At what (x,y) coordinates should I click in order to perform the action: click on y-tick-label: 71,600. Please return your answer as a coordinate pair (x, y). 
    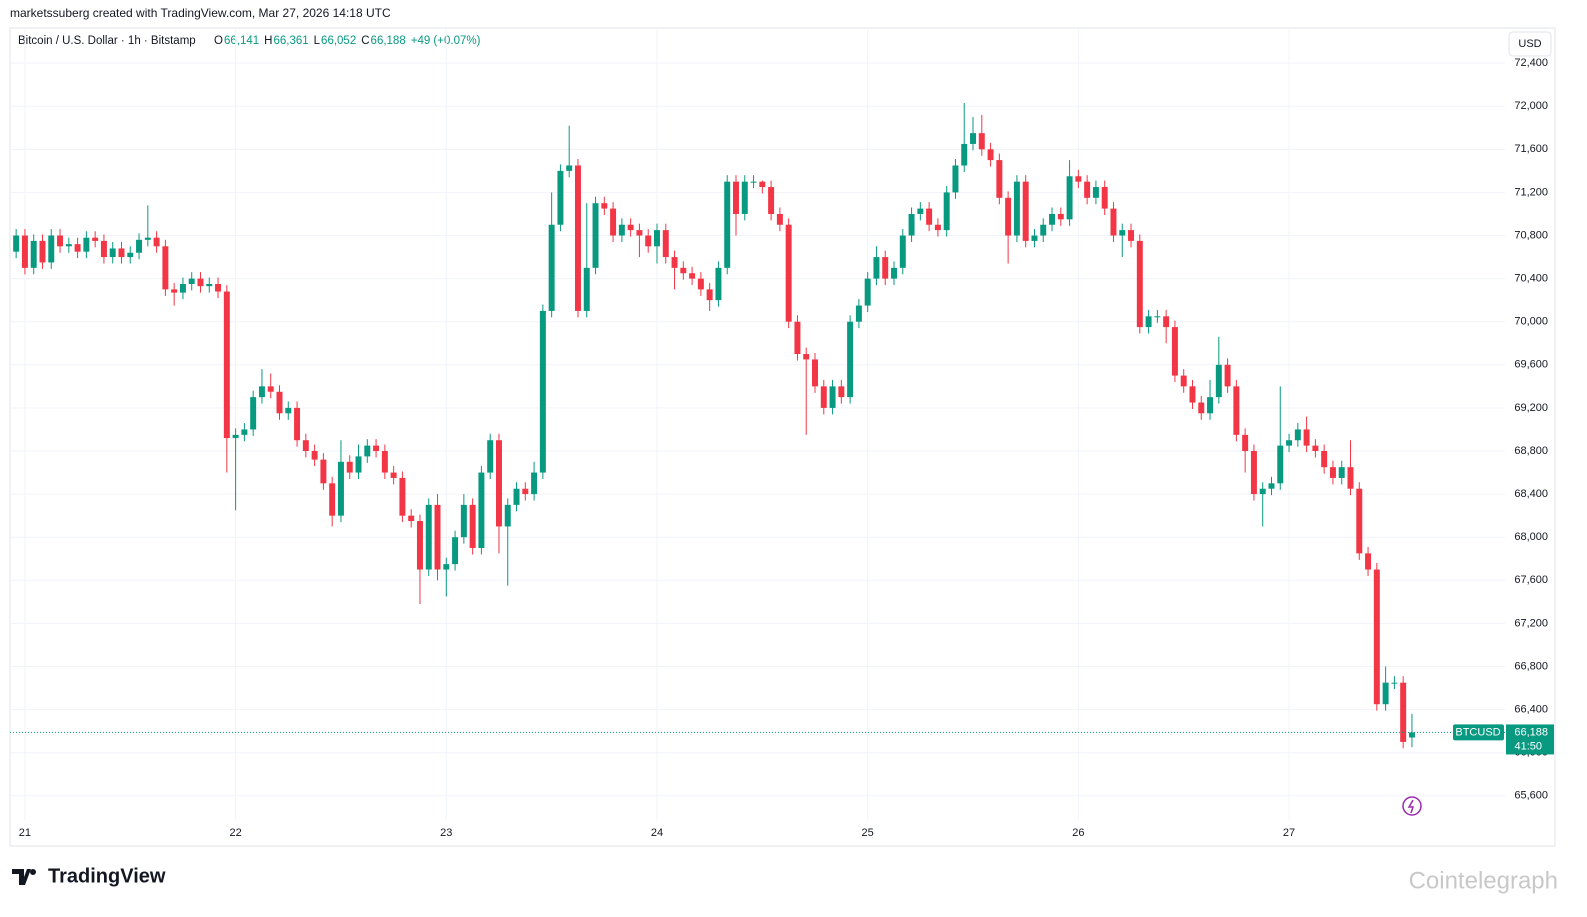
    Looking at the image, I should click on (1531, 149).